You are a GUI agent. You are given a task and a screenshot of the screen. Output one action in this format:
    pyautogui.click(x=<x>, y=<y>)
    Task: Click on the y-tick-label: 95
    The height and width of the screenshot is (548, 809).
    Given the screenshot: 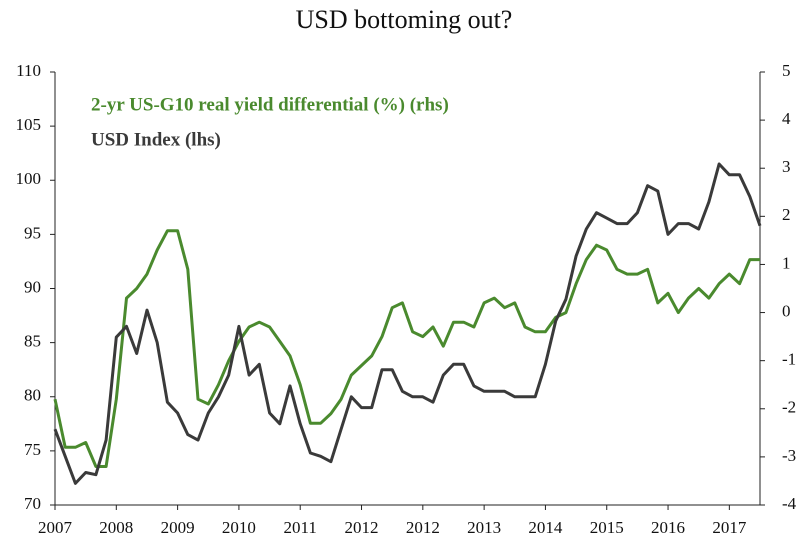 What is the action you would take?
    pyautogui.click(x=32, y=232)
    